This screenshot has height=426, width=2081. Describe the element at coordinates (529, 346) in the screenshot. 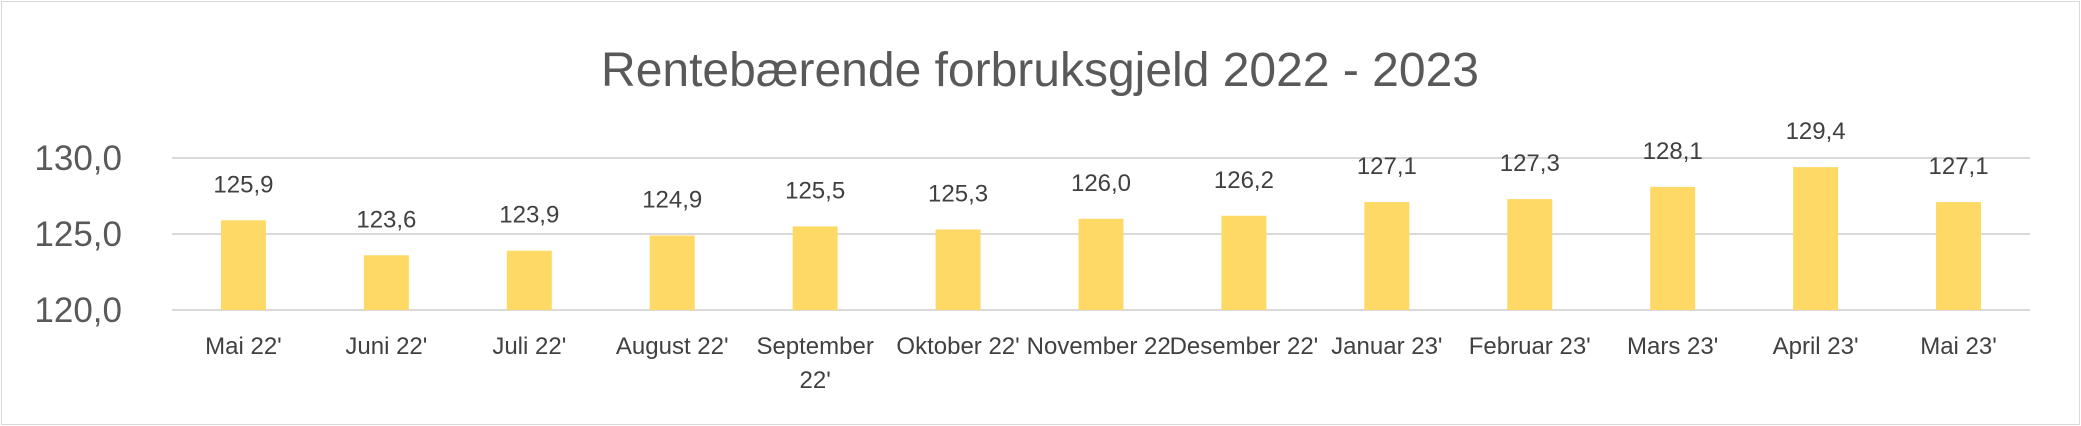

I see `x-tick-label: Juli 22'` at that location.